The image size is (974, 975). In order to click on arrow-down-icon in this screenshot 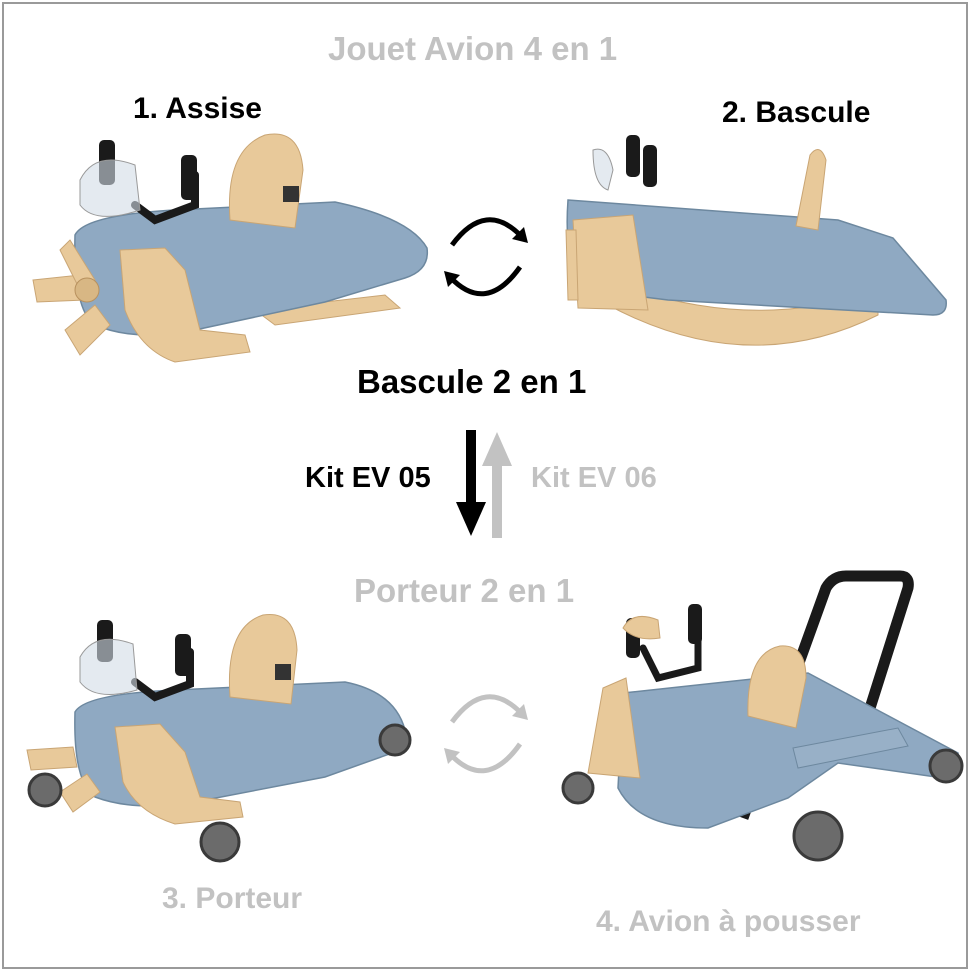, I will do `click(471, 483)`.